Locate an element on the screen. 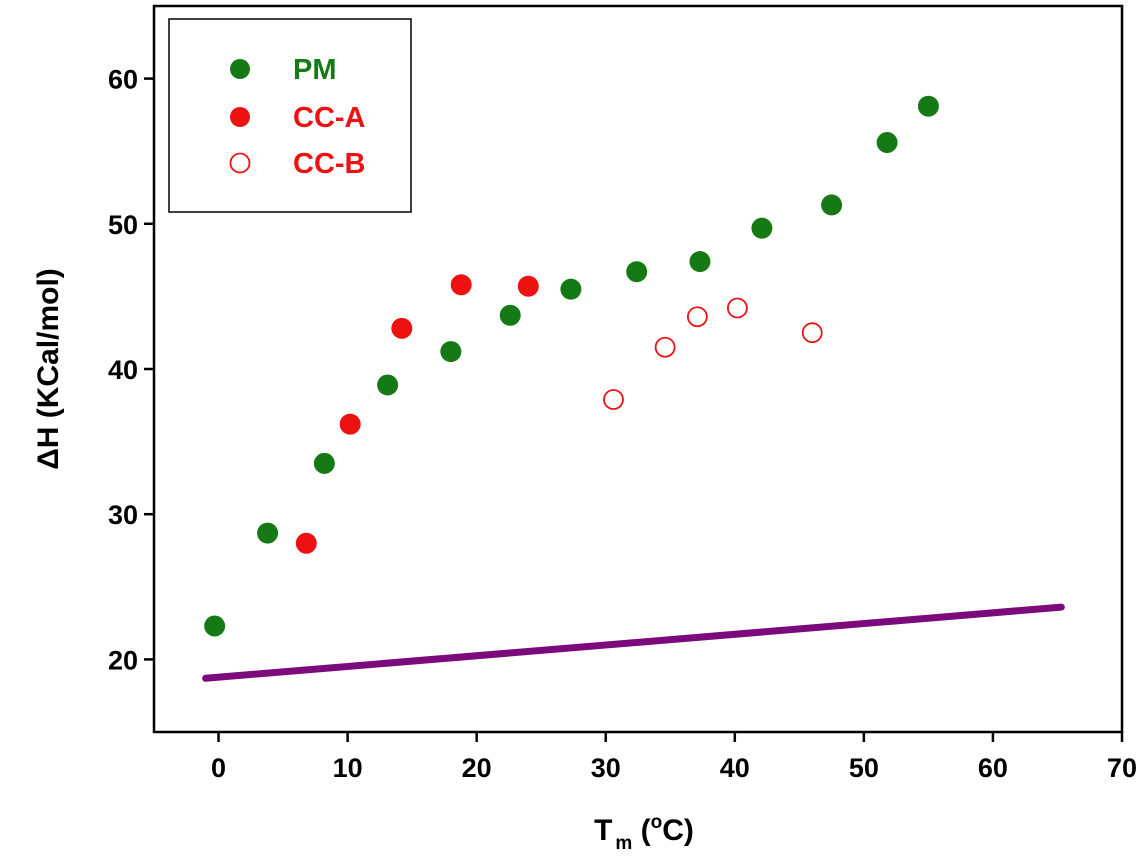  legend-label-pm: PM is located at coordinates (315, 70).